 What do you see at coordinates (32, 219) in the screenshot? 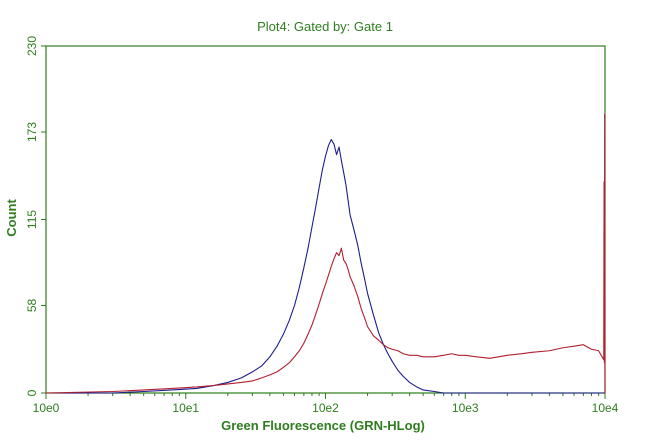
I see `y-tick-label: 115` at bounding box center [32, 219].